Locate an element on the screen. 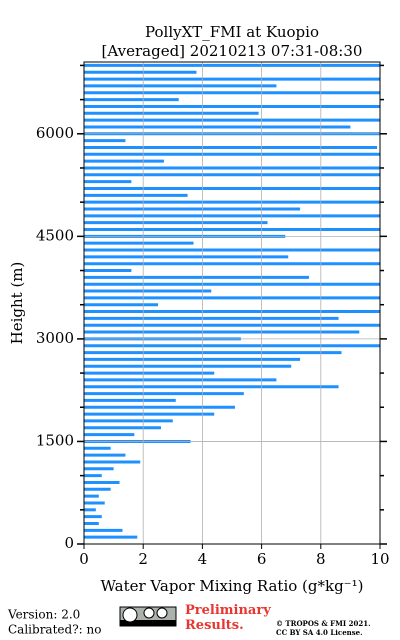  status: Preliminary Results. is located at coordinates (228, 618).